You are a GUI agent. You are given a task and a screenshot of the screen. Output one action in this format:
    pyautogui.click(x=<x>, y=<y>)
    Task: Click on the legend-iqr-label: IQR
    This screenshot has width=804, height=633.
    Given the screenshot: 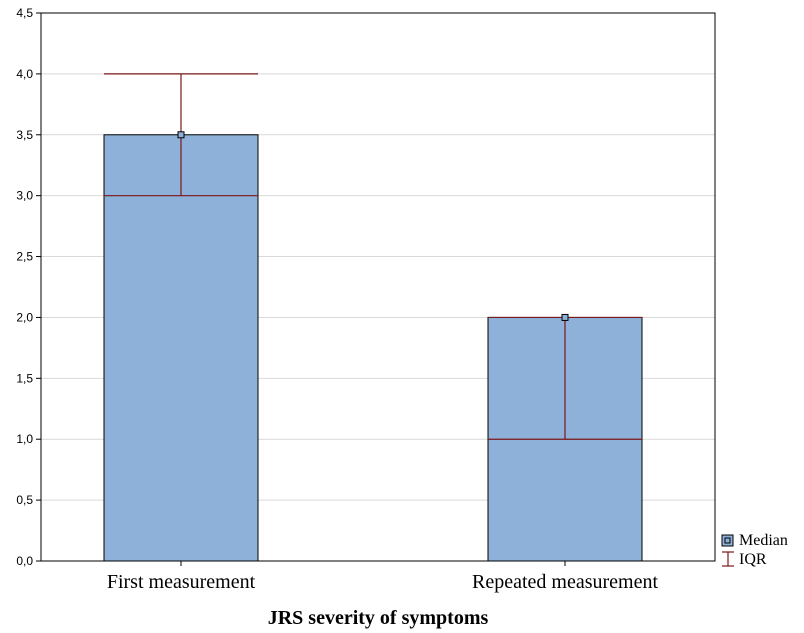 What is the action you would take?
    pyautogui.click(x=753, y=559)
    